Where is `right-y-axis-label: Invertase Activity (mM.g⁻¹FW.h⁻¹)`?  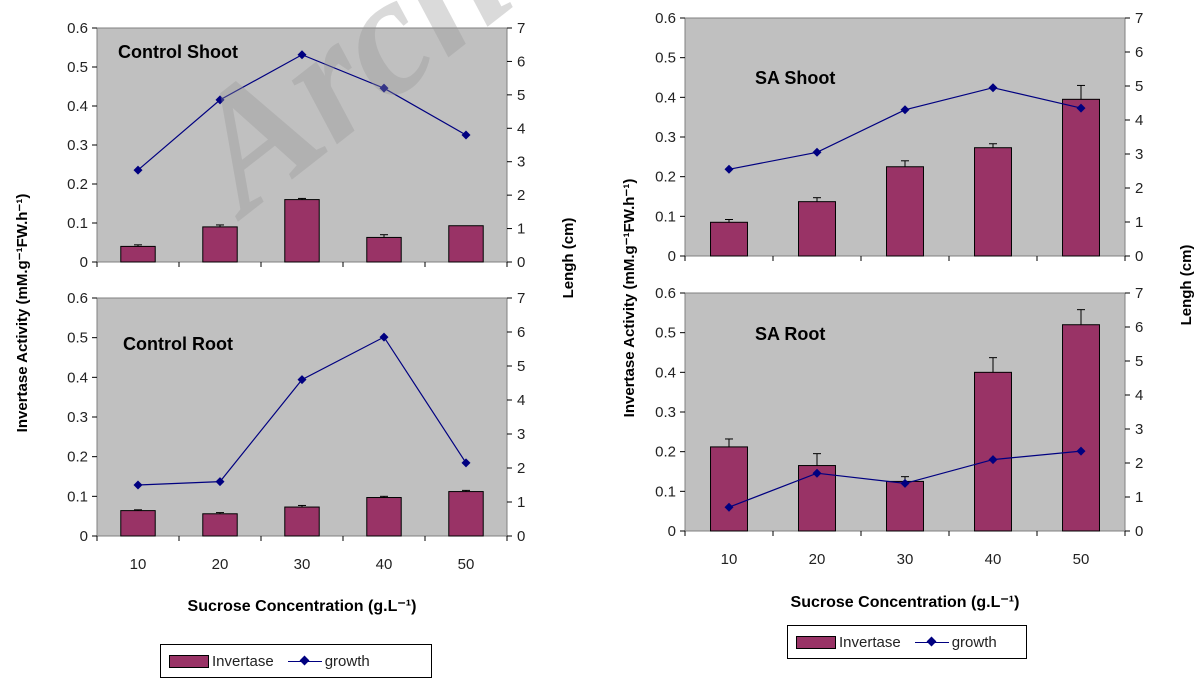
right-y-axis-label: Invertase Activity (mM.g⁻¹FW.h⁻¹) is located at coordinates (629, 298).